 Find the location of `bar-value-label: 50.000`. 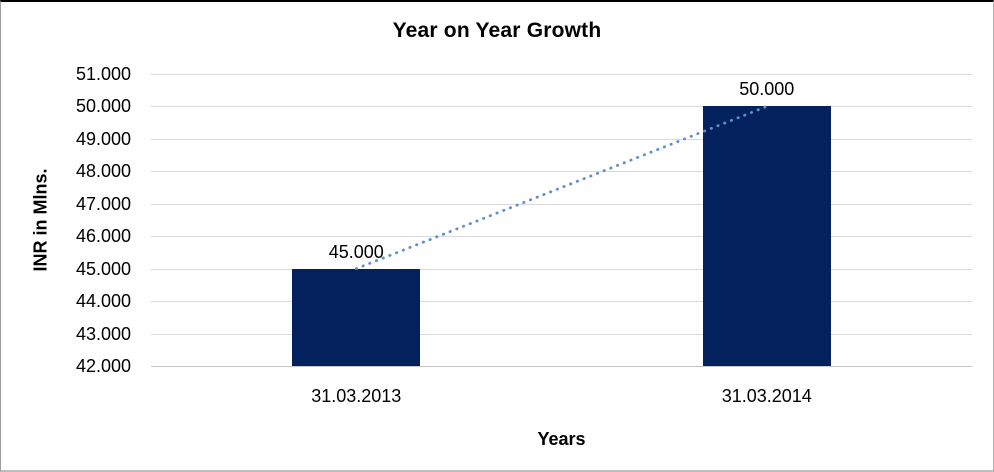

bar-value-label: 50.000 is located at coordinates (767, 89).